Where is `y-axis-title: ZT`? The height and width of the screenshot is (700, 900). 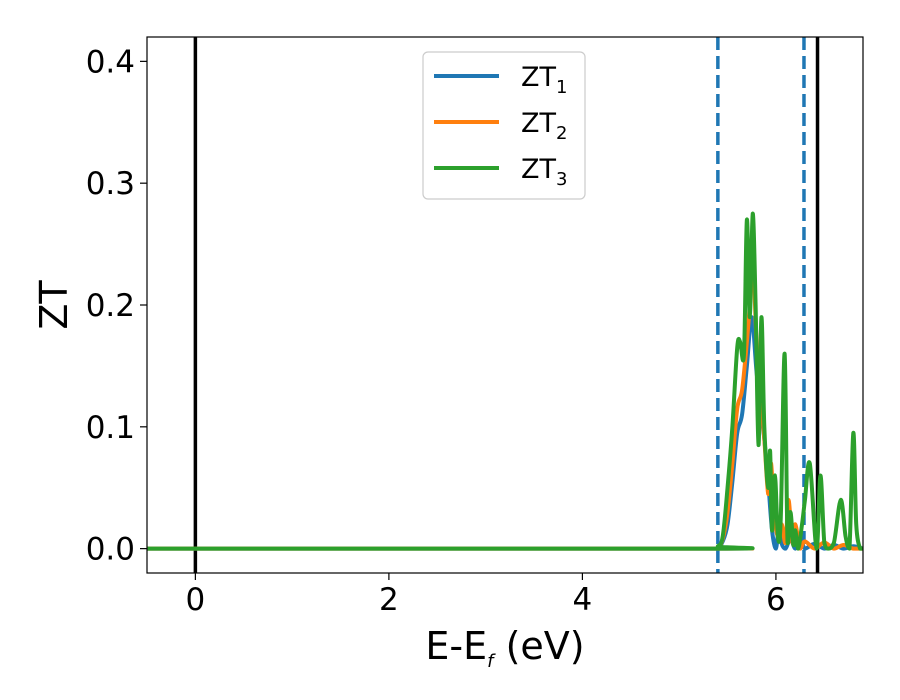
y-axis-title: ZT is located at coordinates (54, 305).